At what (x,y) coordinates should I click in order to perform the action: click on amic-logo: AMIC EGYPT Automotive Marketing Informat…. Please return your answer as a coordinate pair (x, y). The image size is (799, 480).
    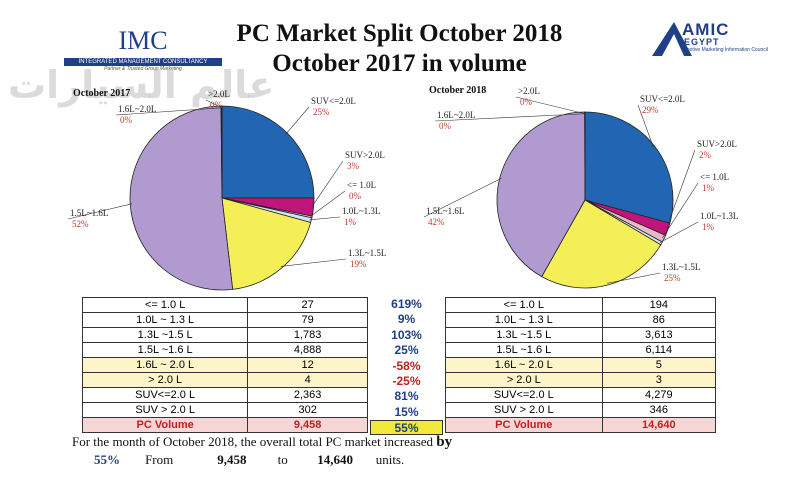
    Looking at the image, I should click on (708, 38).